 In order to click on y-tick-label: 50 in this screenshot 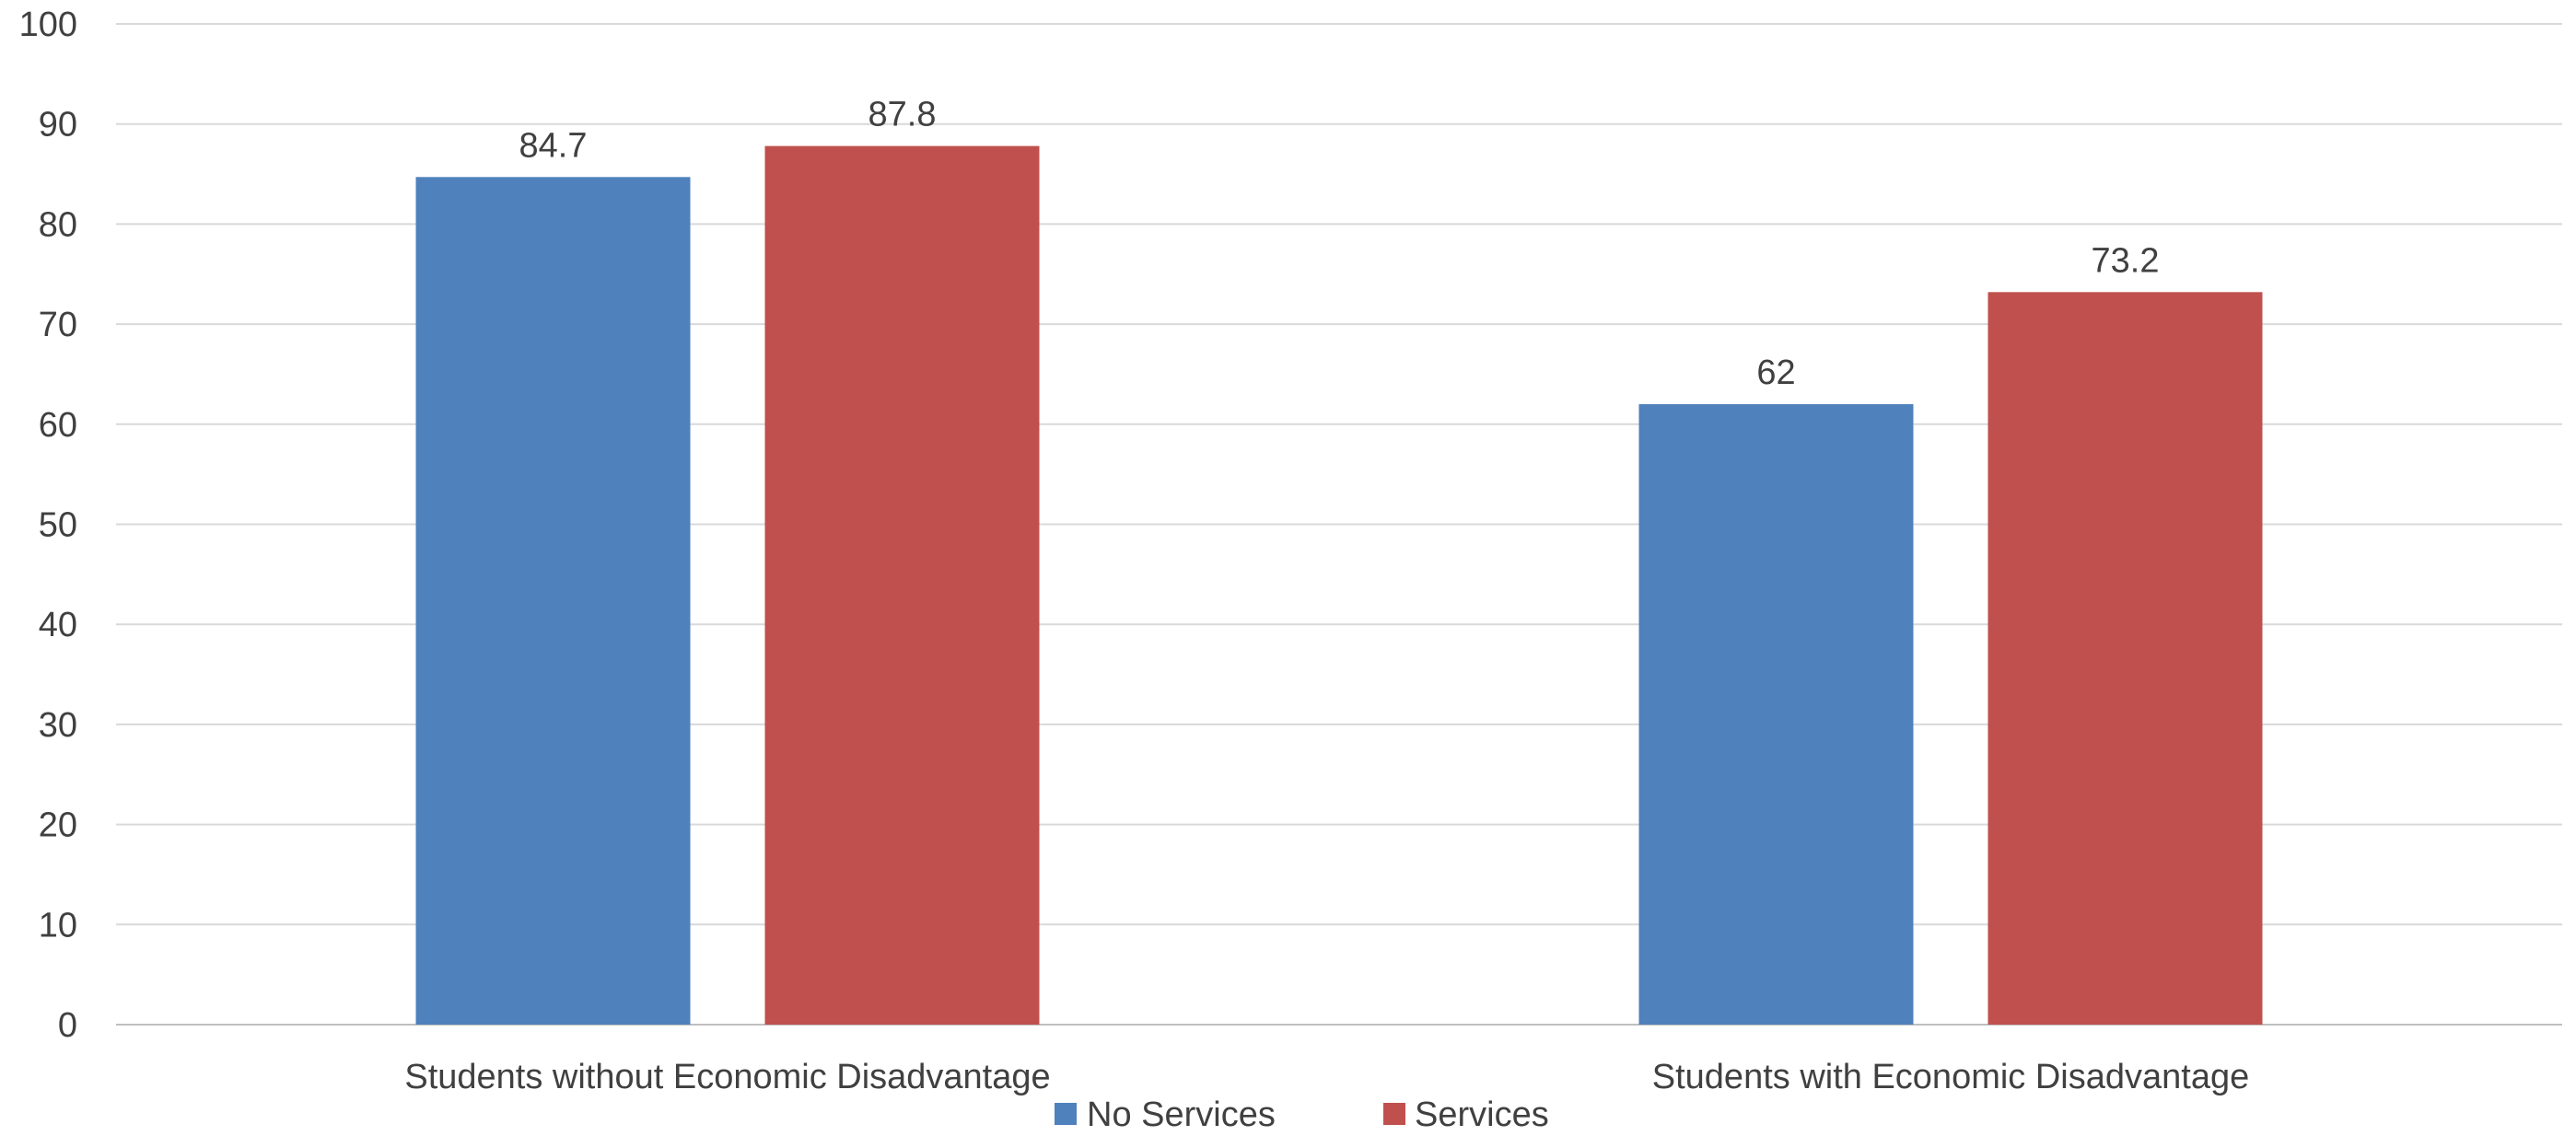, I will do `click(58, 525)`.